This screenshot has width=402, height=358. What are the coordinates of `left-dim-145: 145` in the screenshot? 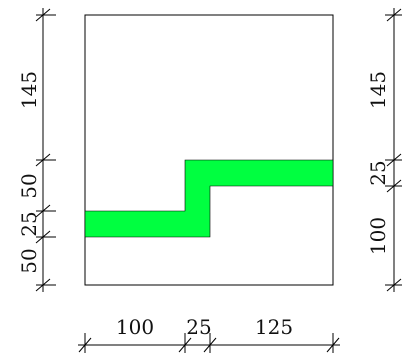 It's located at (29, 90).